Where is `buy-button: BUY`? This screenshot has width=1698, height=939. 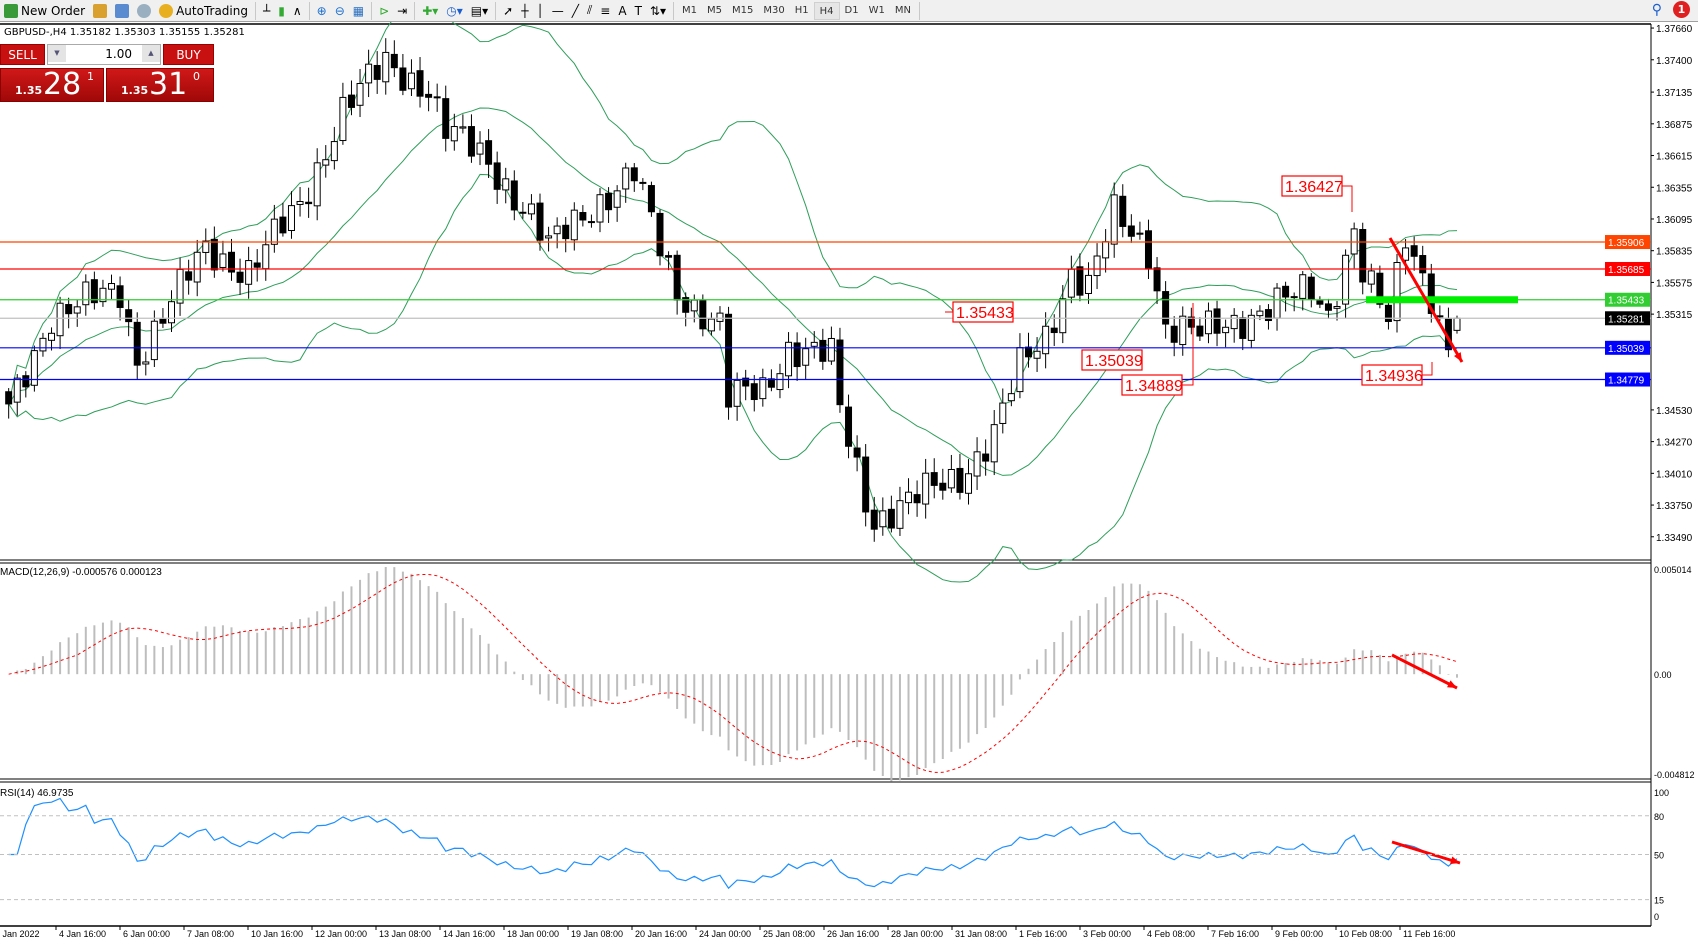 buy-button: BUY is located at coordinates (188, 54).